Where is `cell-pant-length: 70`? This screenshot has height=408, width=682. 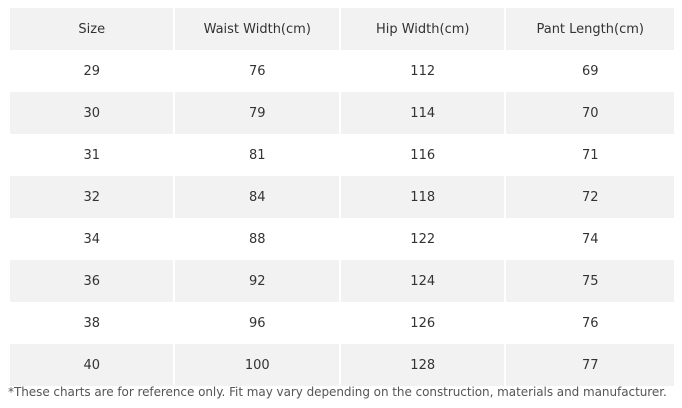 cell-pant-length: 70 is located at coordinates (590, 113).